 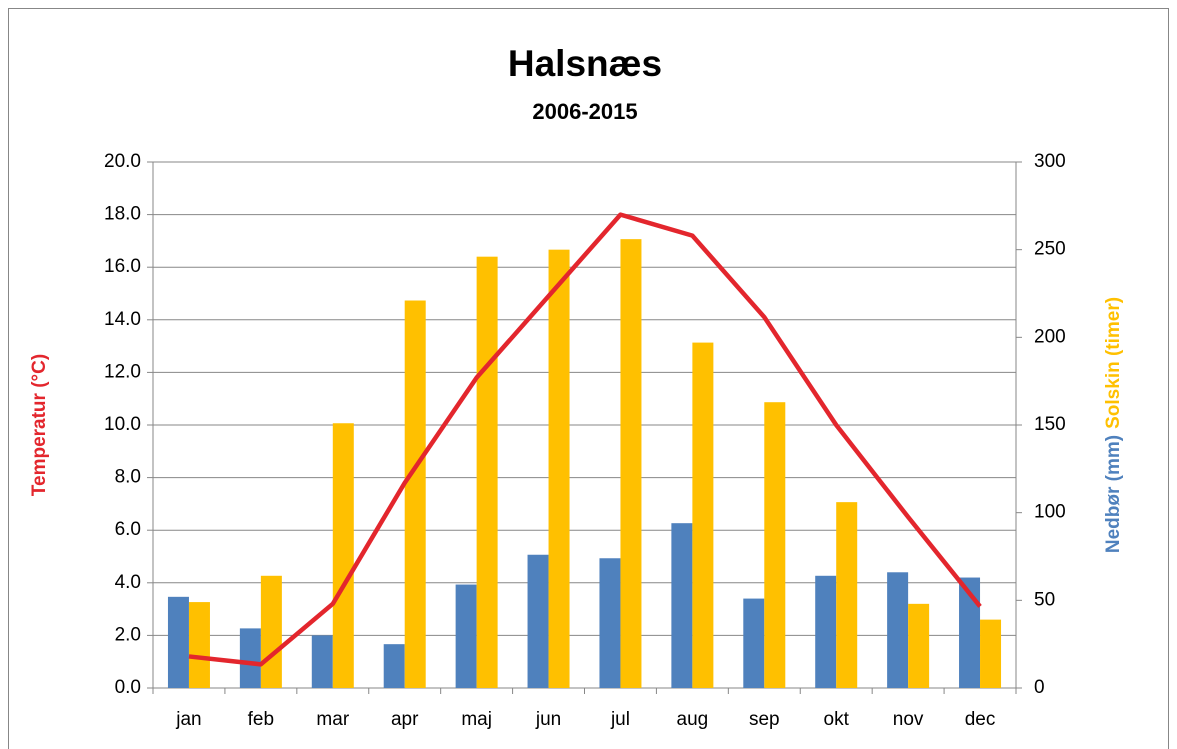 I want to click on x-tick-label: mar, so click(x=332, y=719).